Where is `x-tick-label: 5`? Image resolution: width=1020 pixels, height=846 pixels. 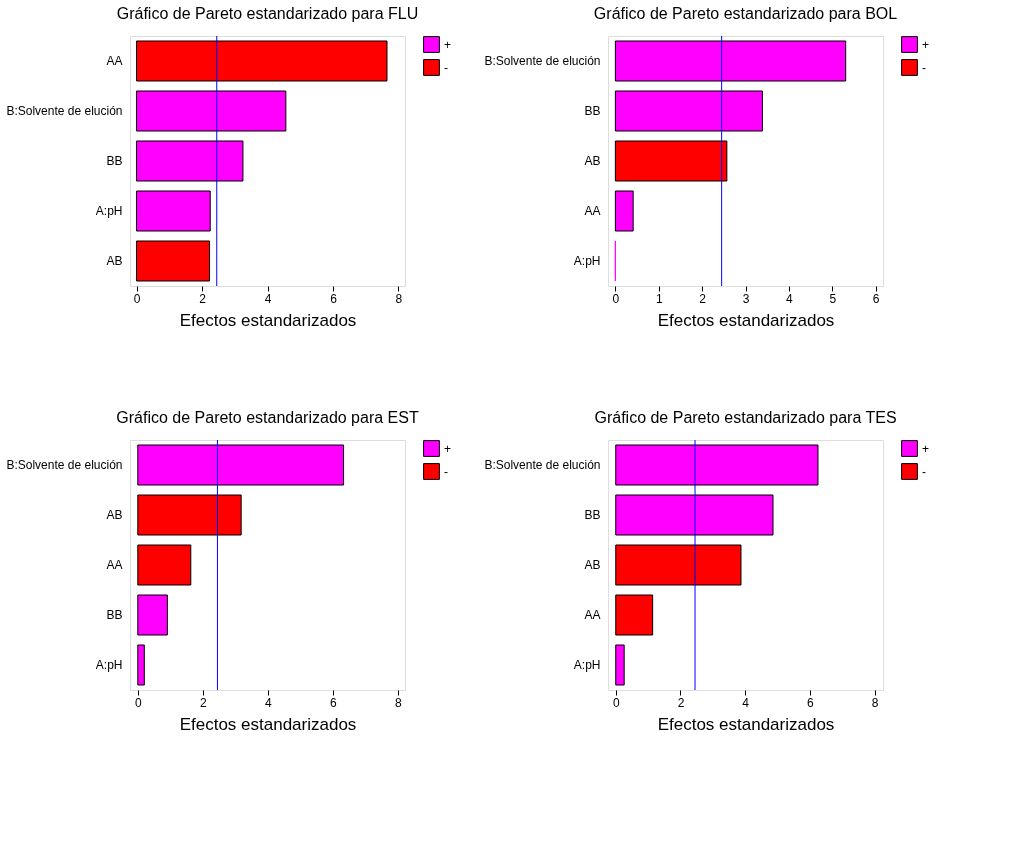 x-tick-label: 5 is located at coordinates (833, 298).